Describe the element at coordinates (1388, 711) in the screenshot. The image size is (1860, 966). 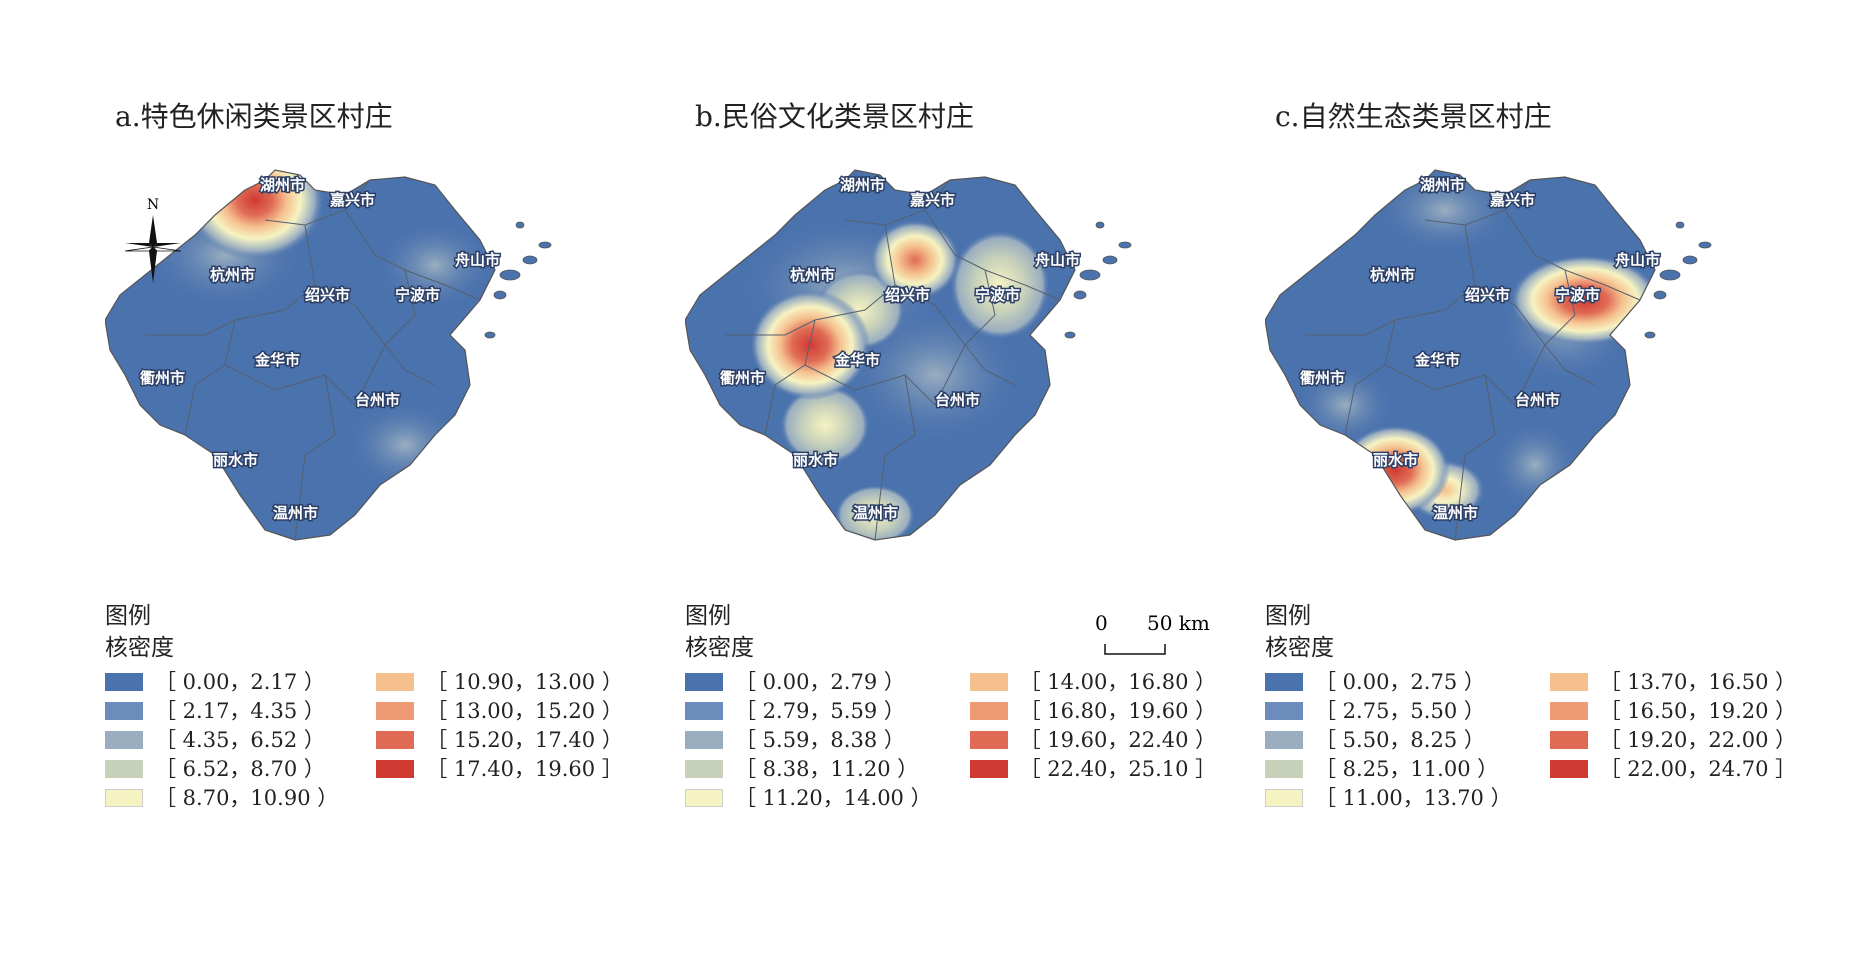
I see `legend-item: ［ 2.75，5.50 ）` at that location.